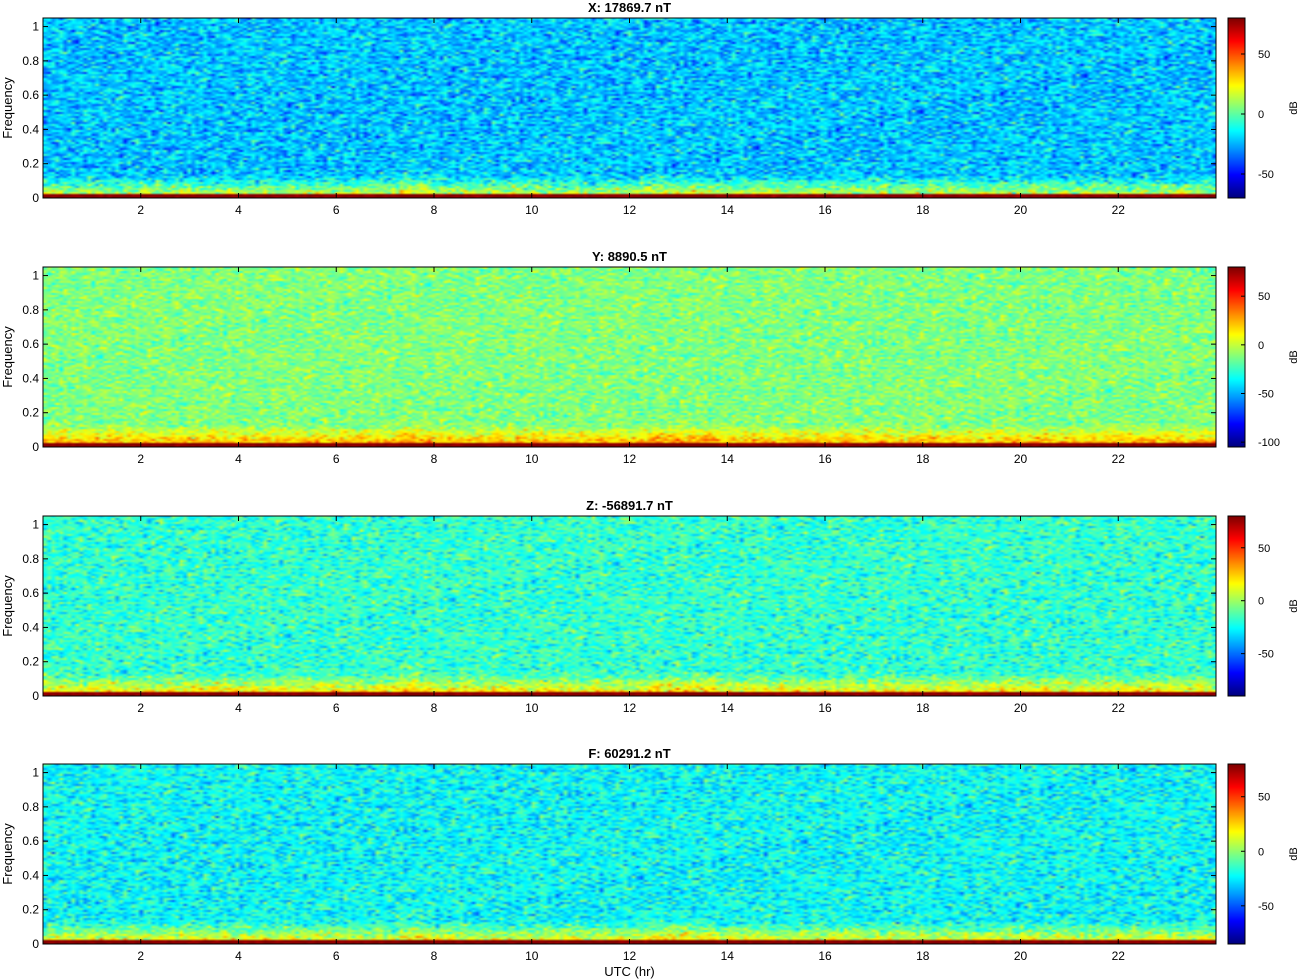 The width and height of the screenshot is (1305, 980). Describe the element at coordinates (629, 7) in the screenshot. I see `panel-title: X: 17869.7 nT` at that location.